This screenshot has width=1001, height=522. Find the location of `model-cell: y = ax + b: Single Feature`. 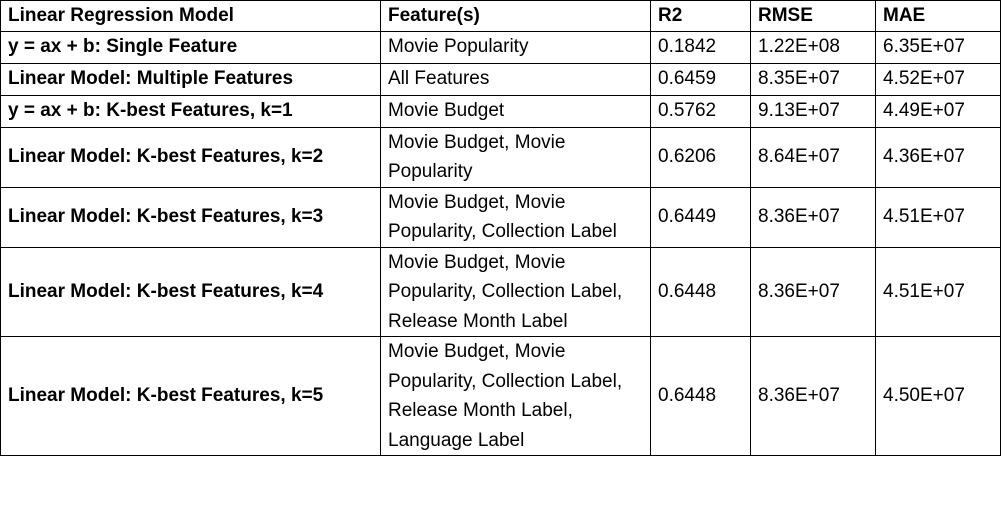

model-cell: y = ax + b: Single Feature is located at coordinates (190, 47).